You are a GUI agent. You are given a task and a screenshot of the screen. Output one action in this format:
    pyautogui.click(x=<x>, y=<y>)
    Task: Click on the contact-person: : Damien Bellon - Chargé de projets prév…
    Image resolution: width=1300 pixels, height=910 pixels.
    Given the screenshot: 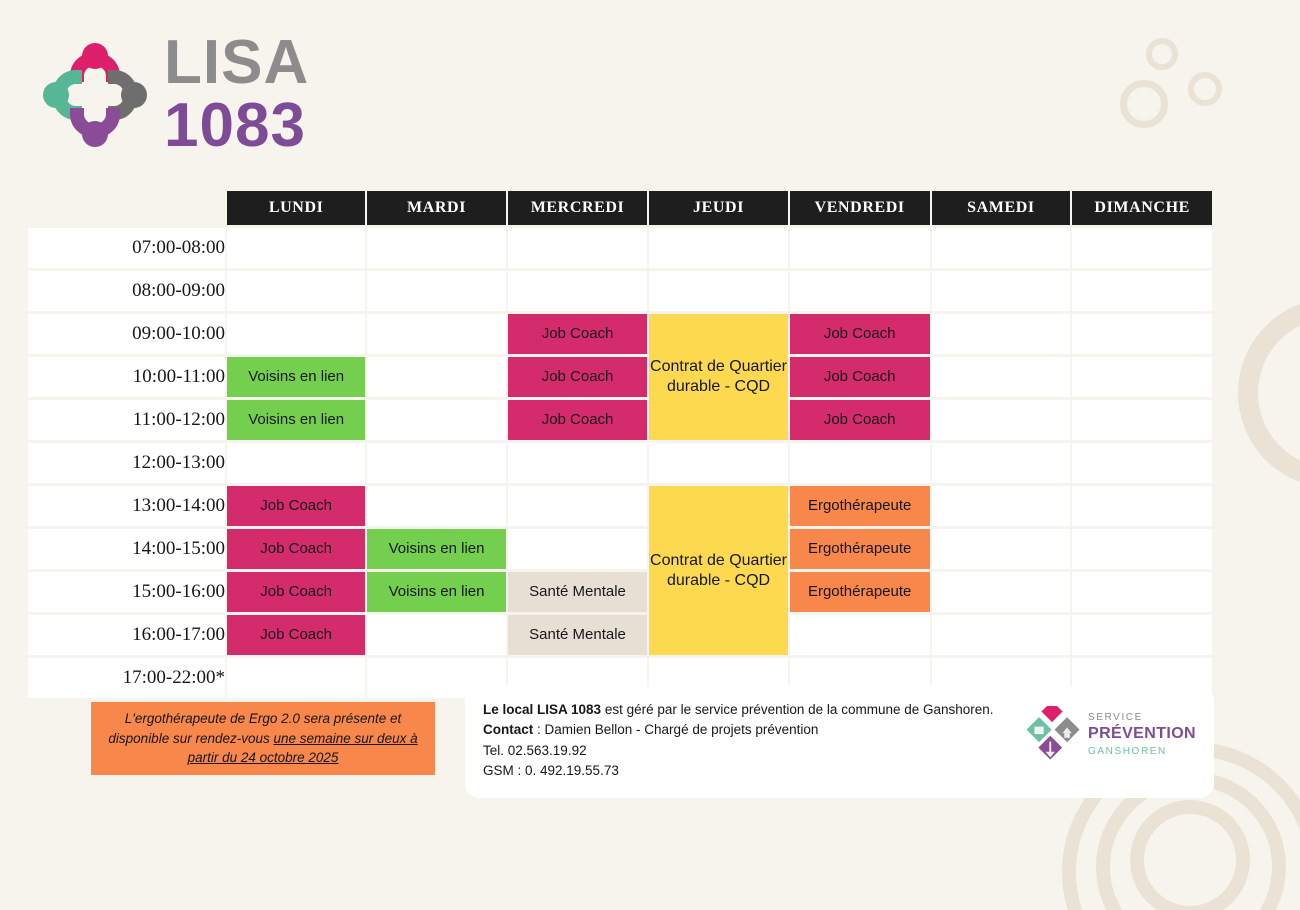 What is the action you would take?
    pyautogui.click(x=676, y=730)
    